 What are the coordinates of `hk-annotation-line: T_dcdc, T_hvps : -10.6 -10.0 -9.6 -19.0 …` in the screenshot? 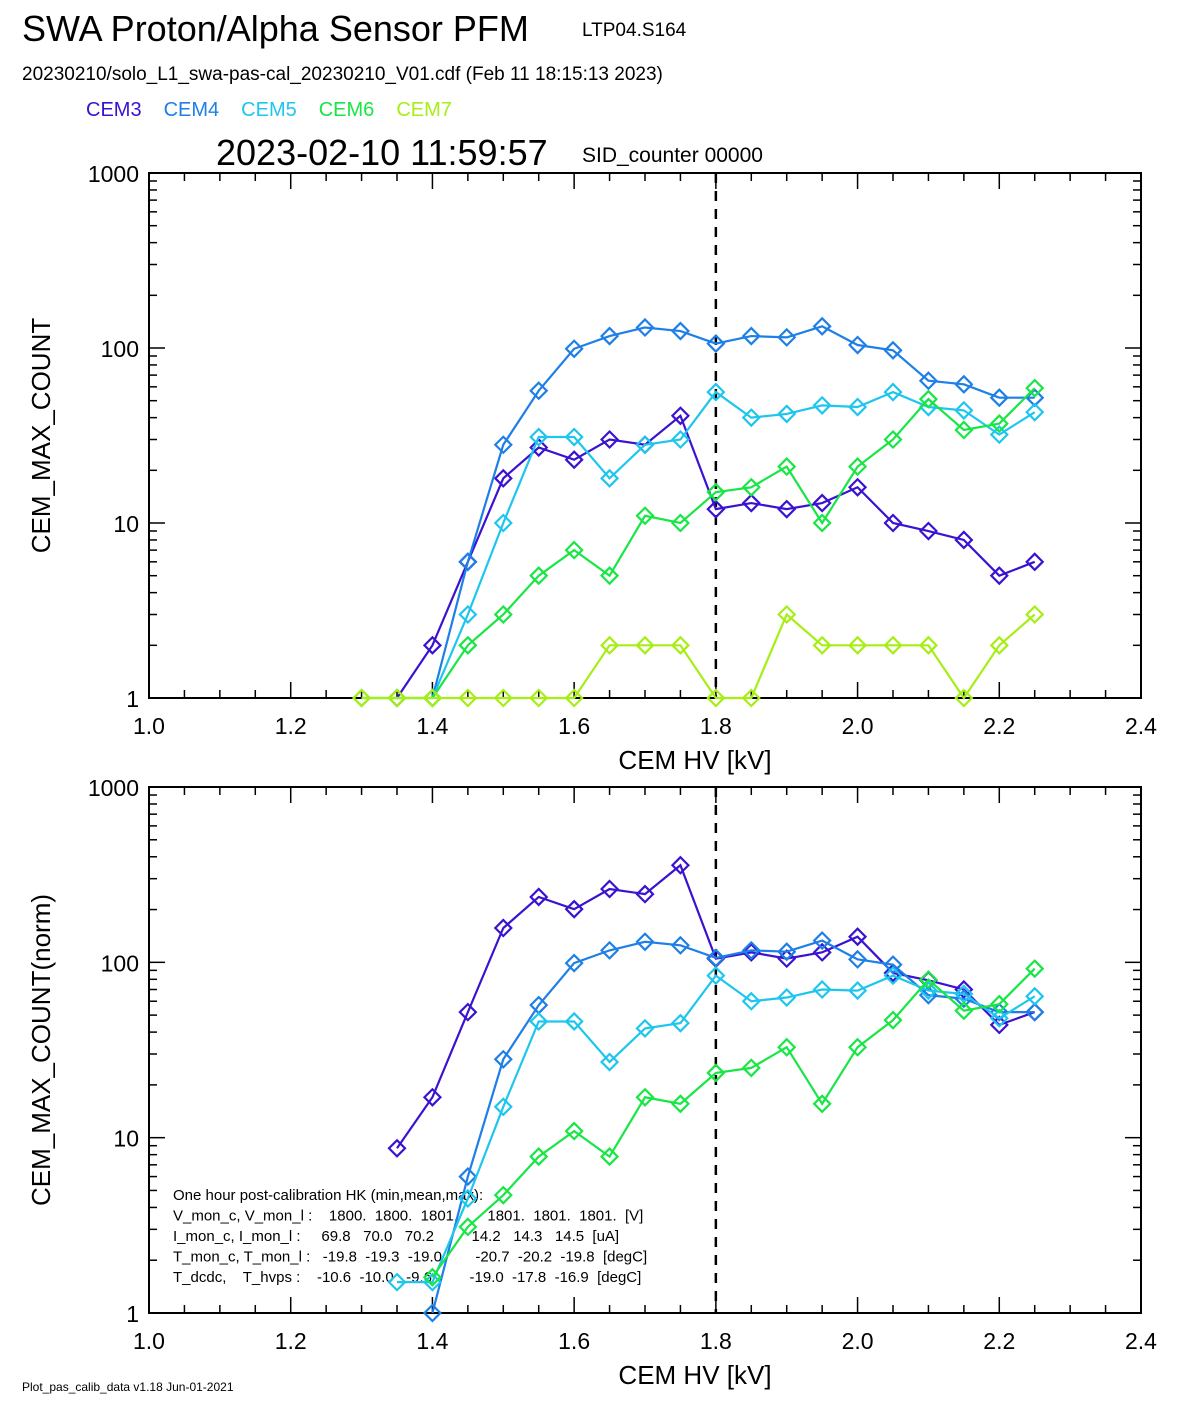 It's located at (407, 1277).